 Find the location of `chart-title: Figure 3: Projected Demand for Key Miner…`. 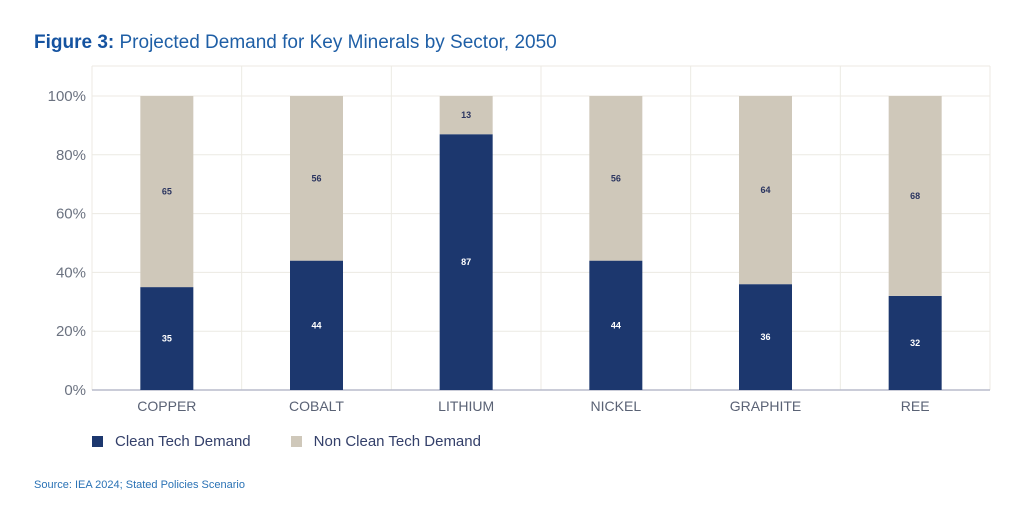

chart-title: Figure 3: Projected Demand for Key Miner… is located at coordinates (295, 43).